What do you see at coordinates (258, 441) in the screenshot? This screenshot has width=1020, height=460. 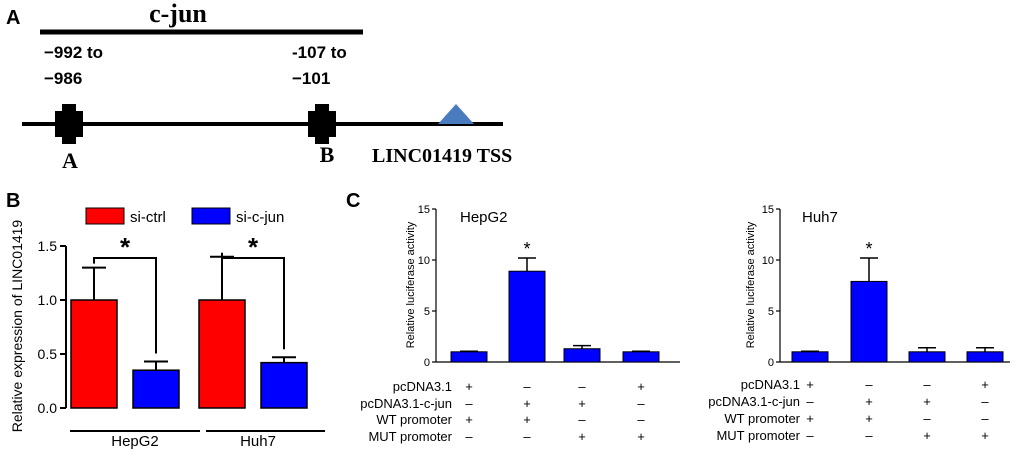 I see `panel-b-category-huh7: Huh7` at bounding box center [258, 441].